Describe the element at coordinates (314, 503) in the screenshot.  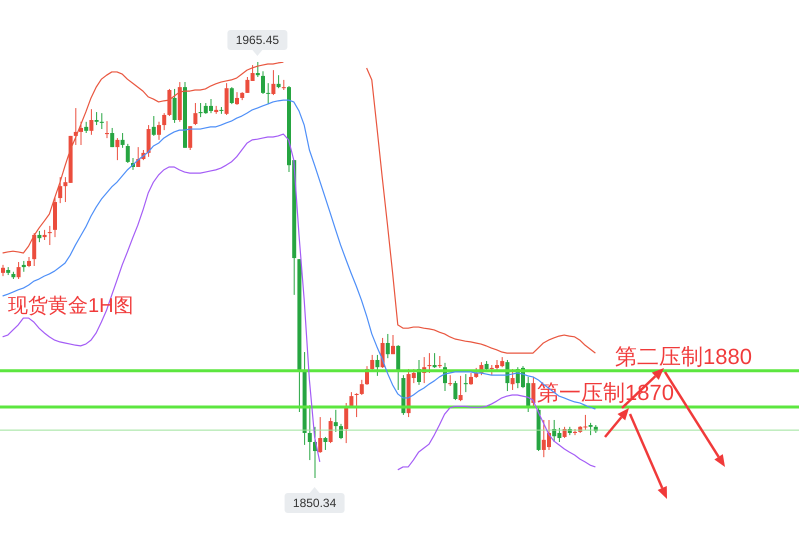
I see `annotation: 1850.34` at that location.